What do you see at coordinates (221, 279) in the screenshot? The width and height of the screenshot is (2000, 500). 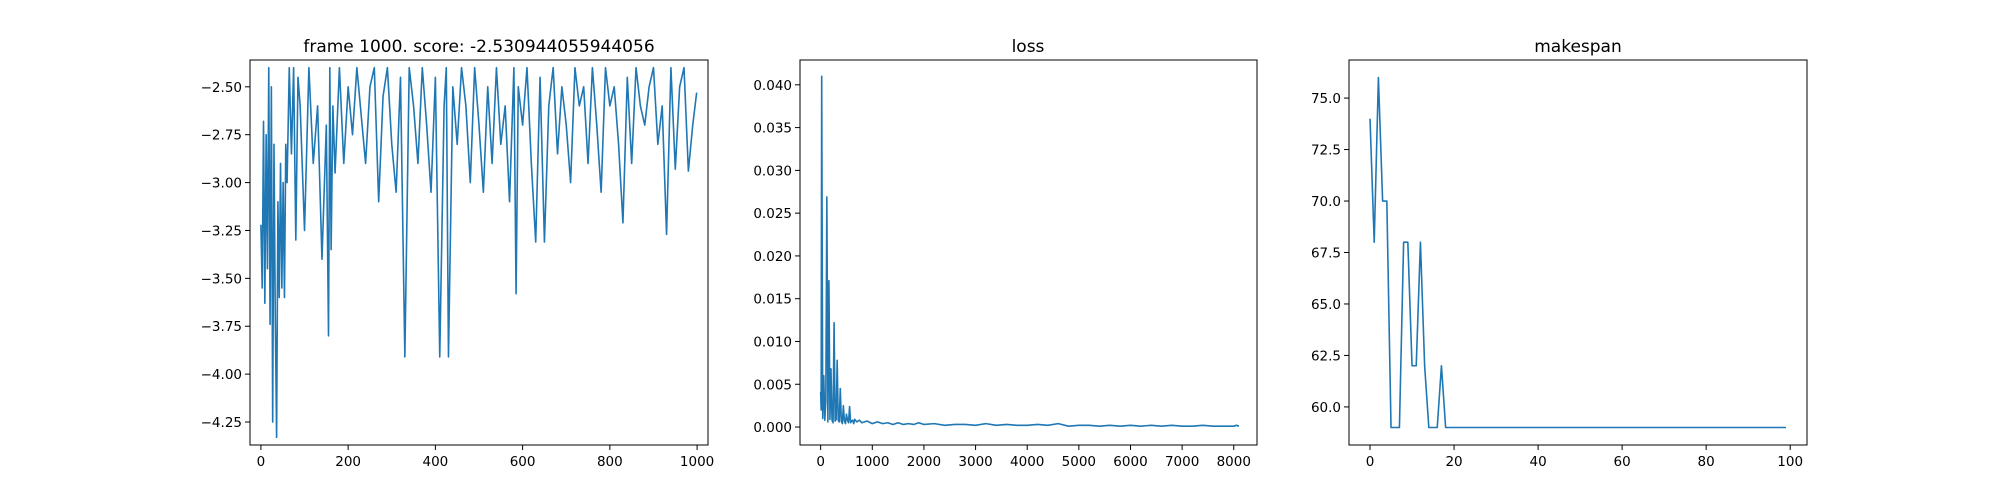 I see `score-plot-y-tick-label: −3.50` at bounding box center [221, 279].